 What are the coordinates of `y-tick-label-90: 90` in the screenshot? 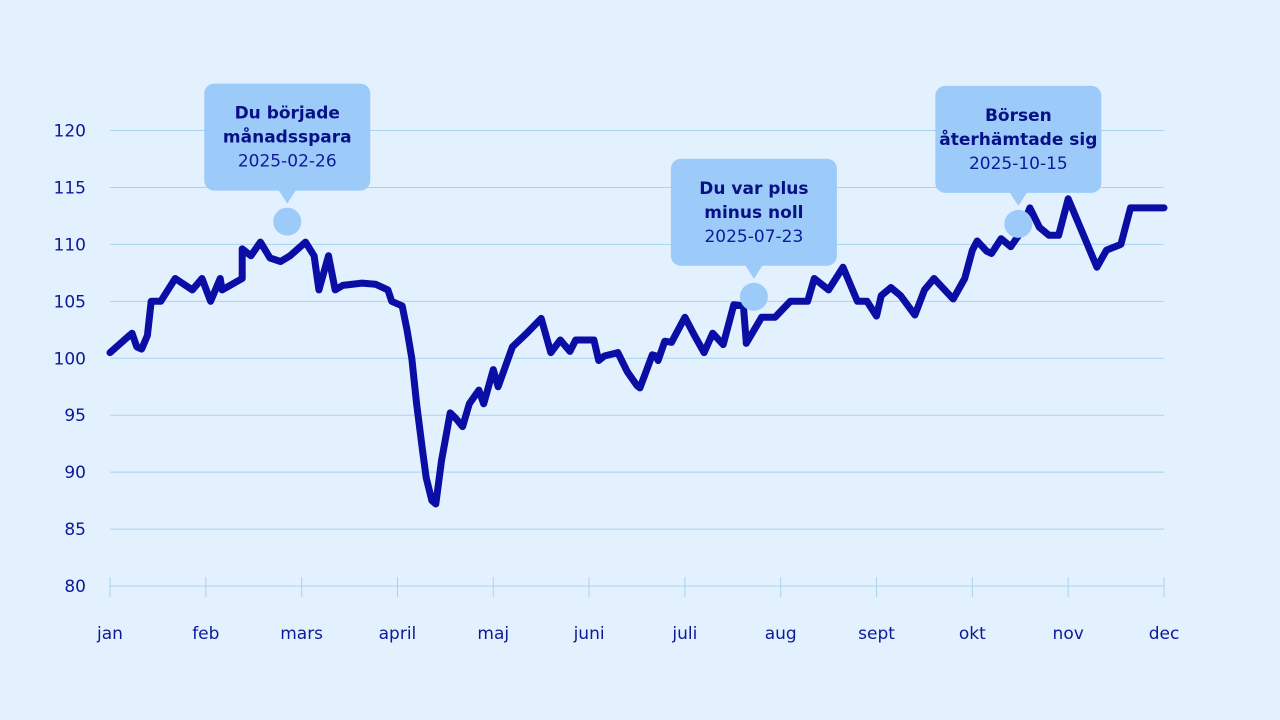 It's located at (75, 473).